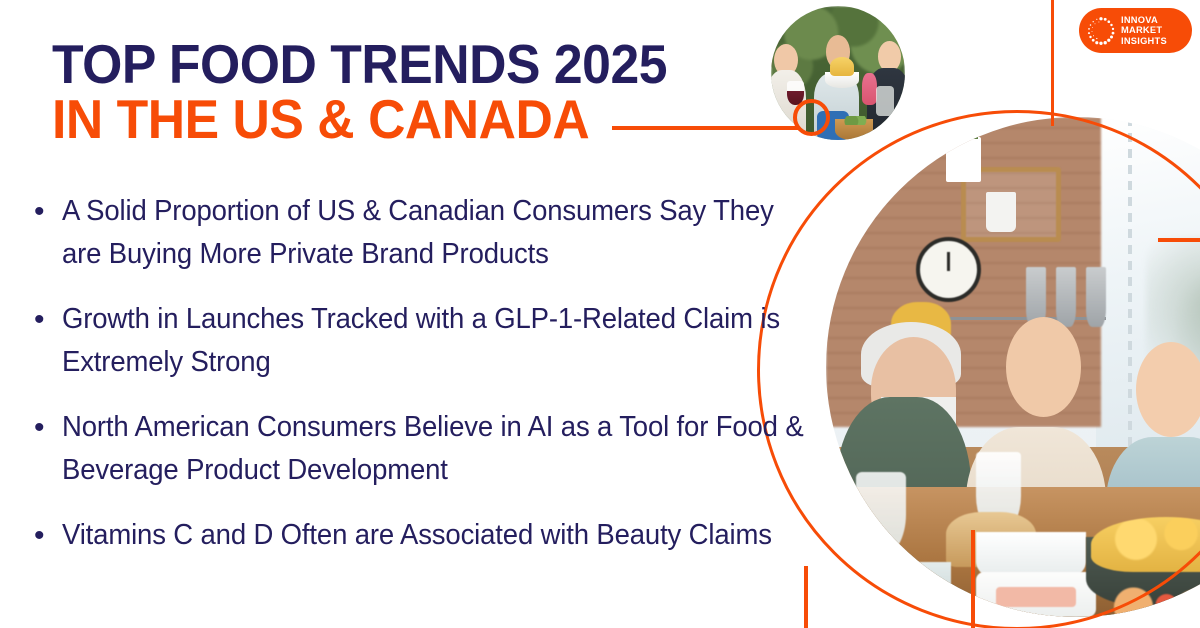 This screenshot has width=1200, height=628. I want to click on decorative-vertical-line-bottom-left, so click(806, 597).